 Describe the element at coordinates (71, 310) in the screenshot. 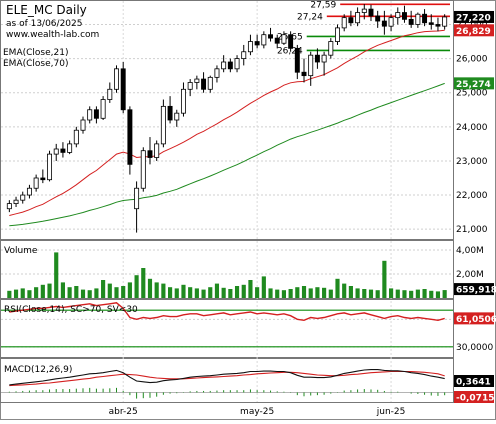

I see `rsi-title: RSI(Close,14), SC>70, SV<30` at that location.